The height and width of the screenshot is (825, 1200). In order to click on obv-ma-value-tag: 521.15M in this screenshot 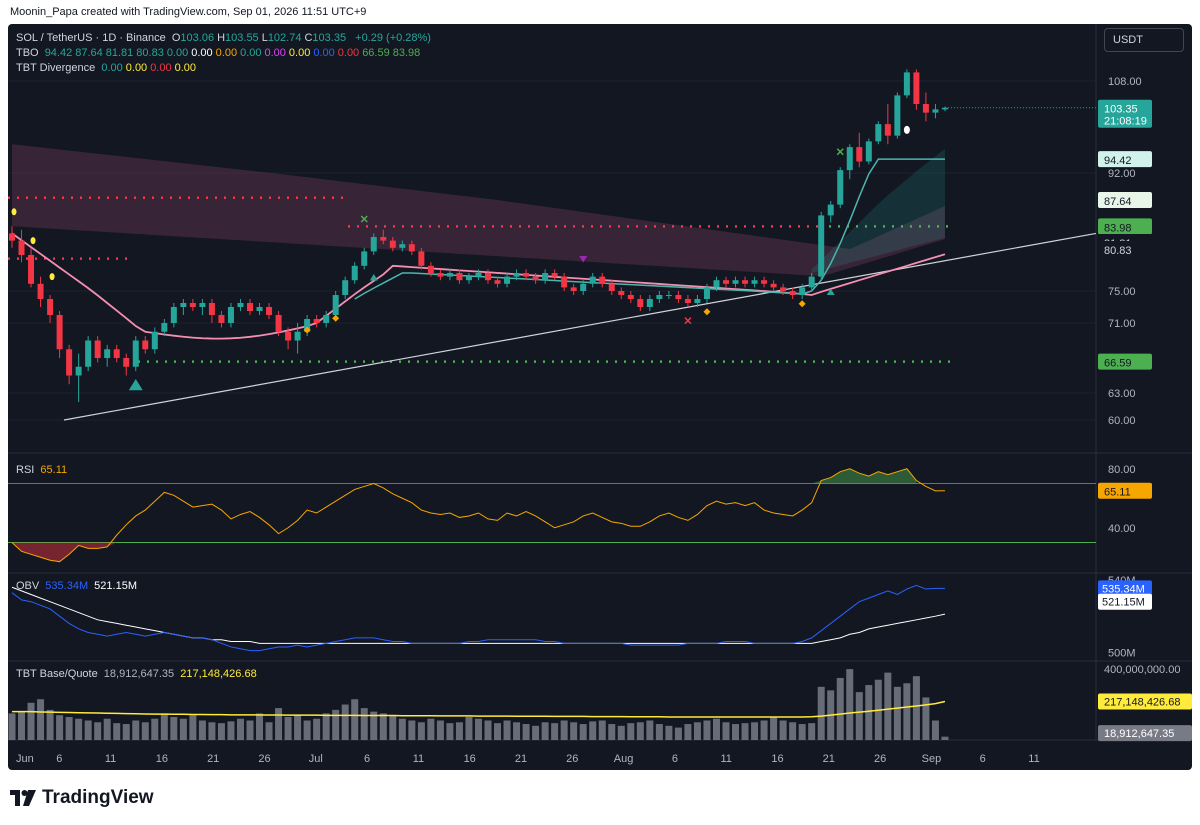, I will do `click(1123, 603)`.